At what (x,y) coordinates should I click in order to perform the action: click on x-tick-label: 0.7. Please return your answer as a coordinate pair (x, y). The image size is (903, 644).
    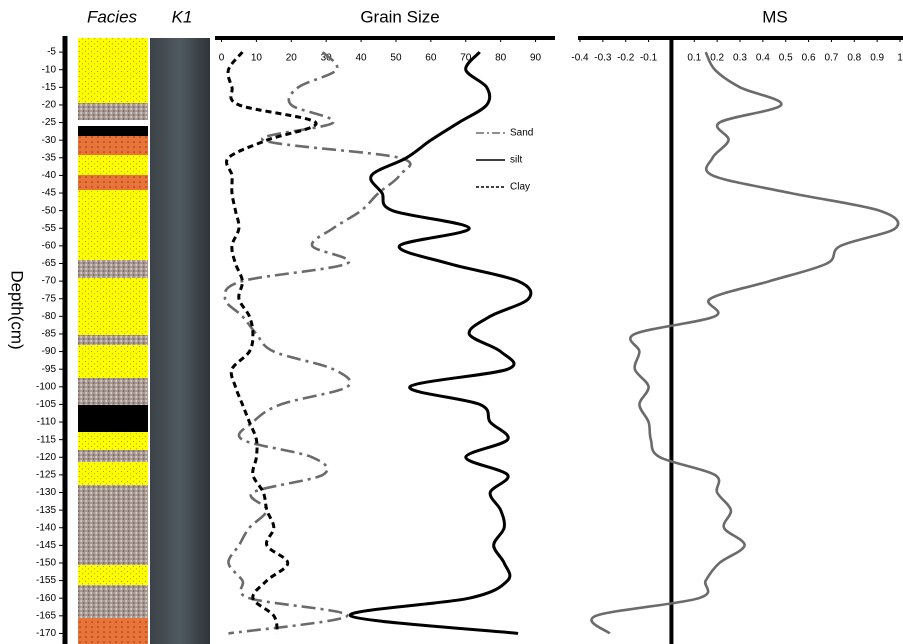
    Looking at the image, I should click on (831, 58).